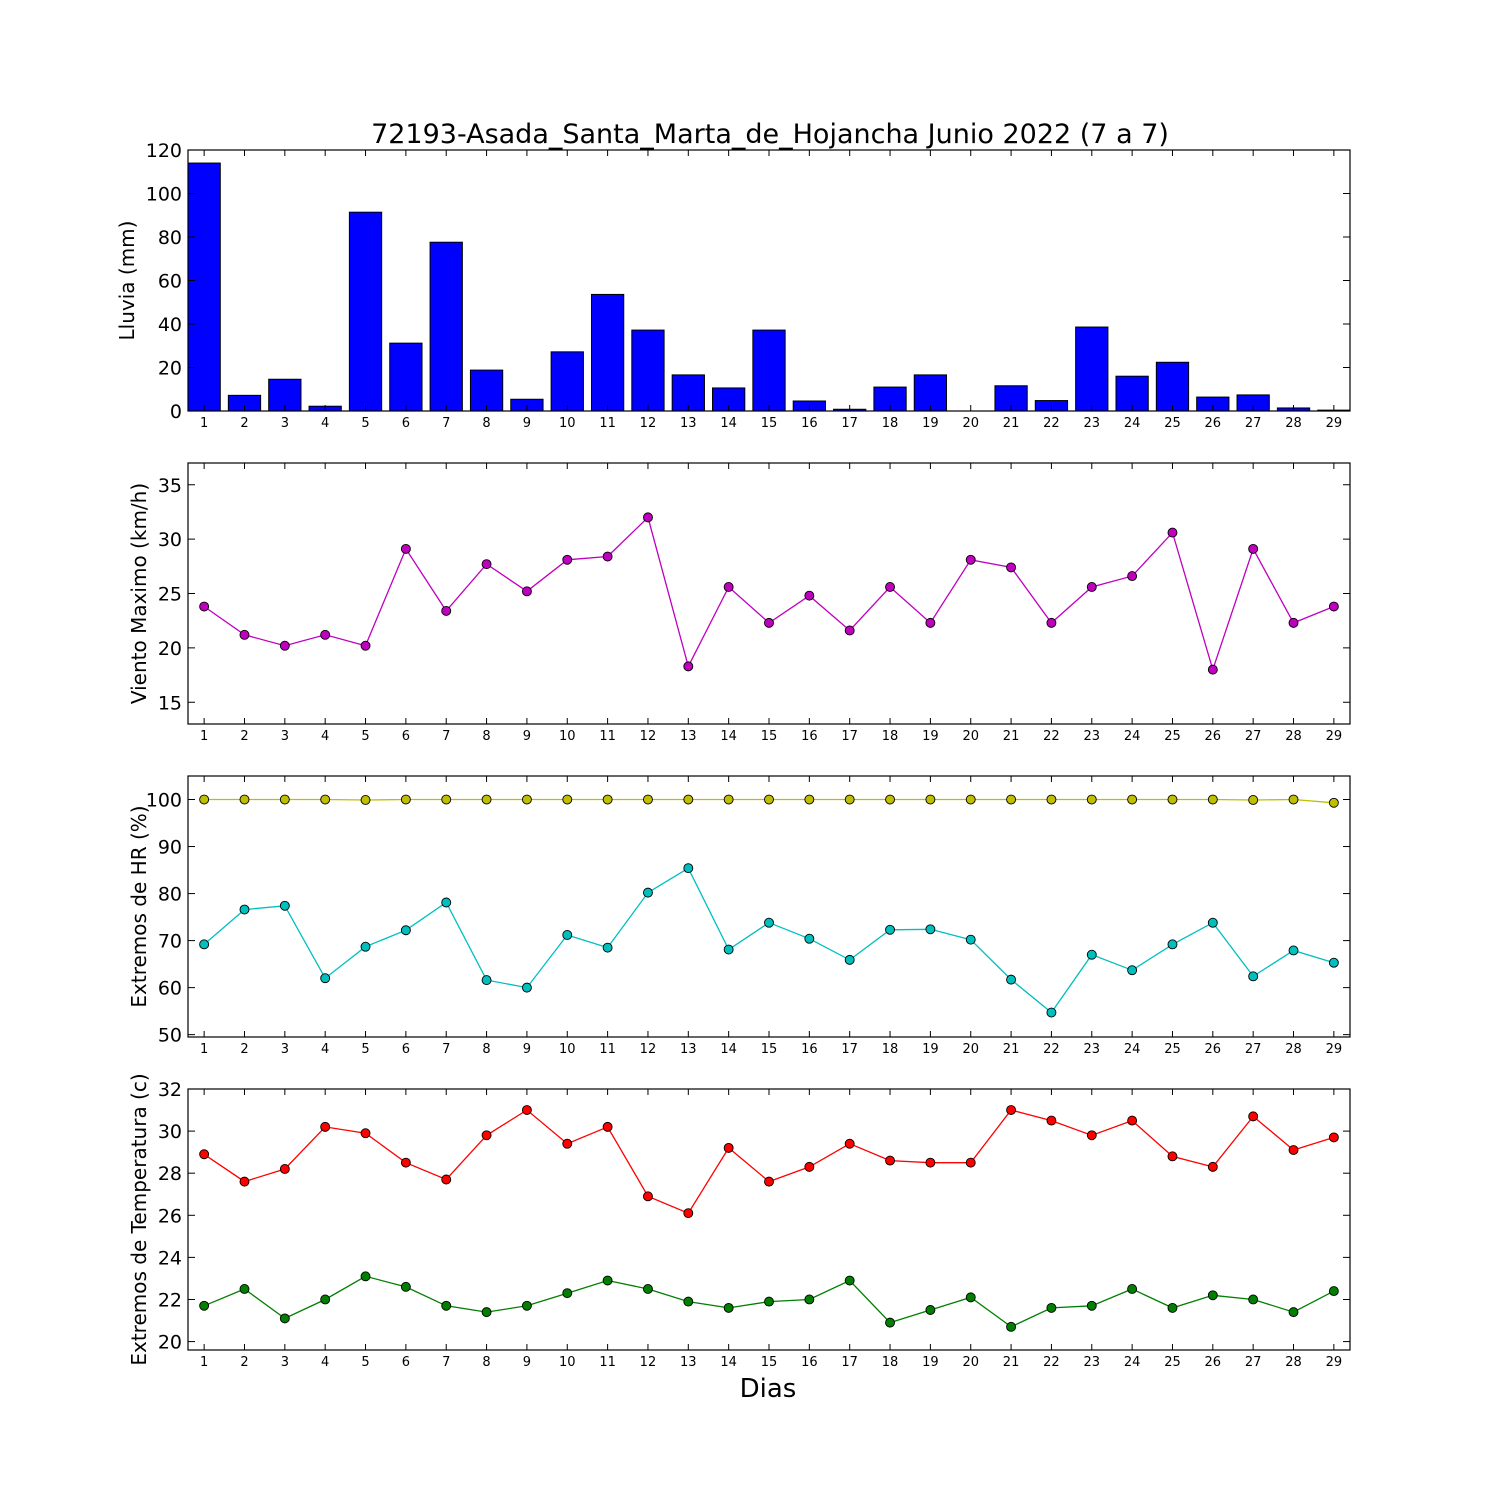 The image size is (1500, 1500). What do you see at coordinates (446, 1049) in the screenshot?
I see `x-tick-label: 7` at bounding box center [446, 1049].